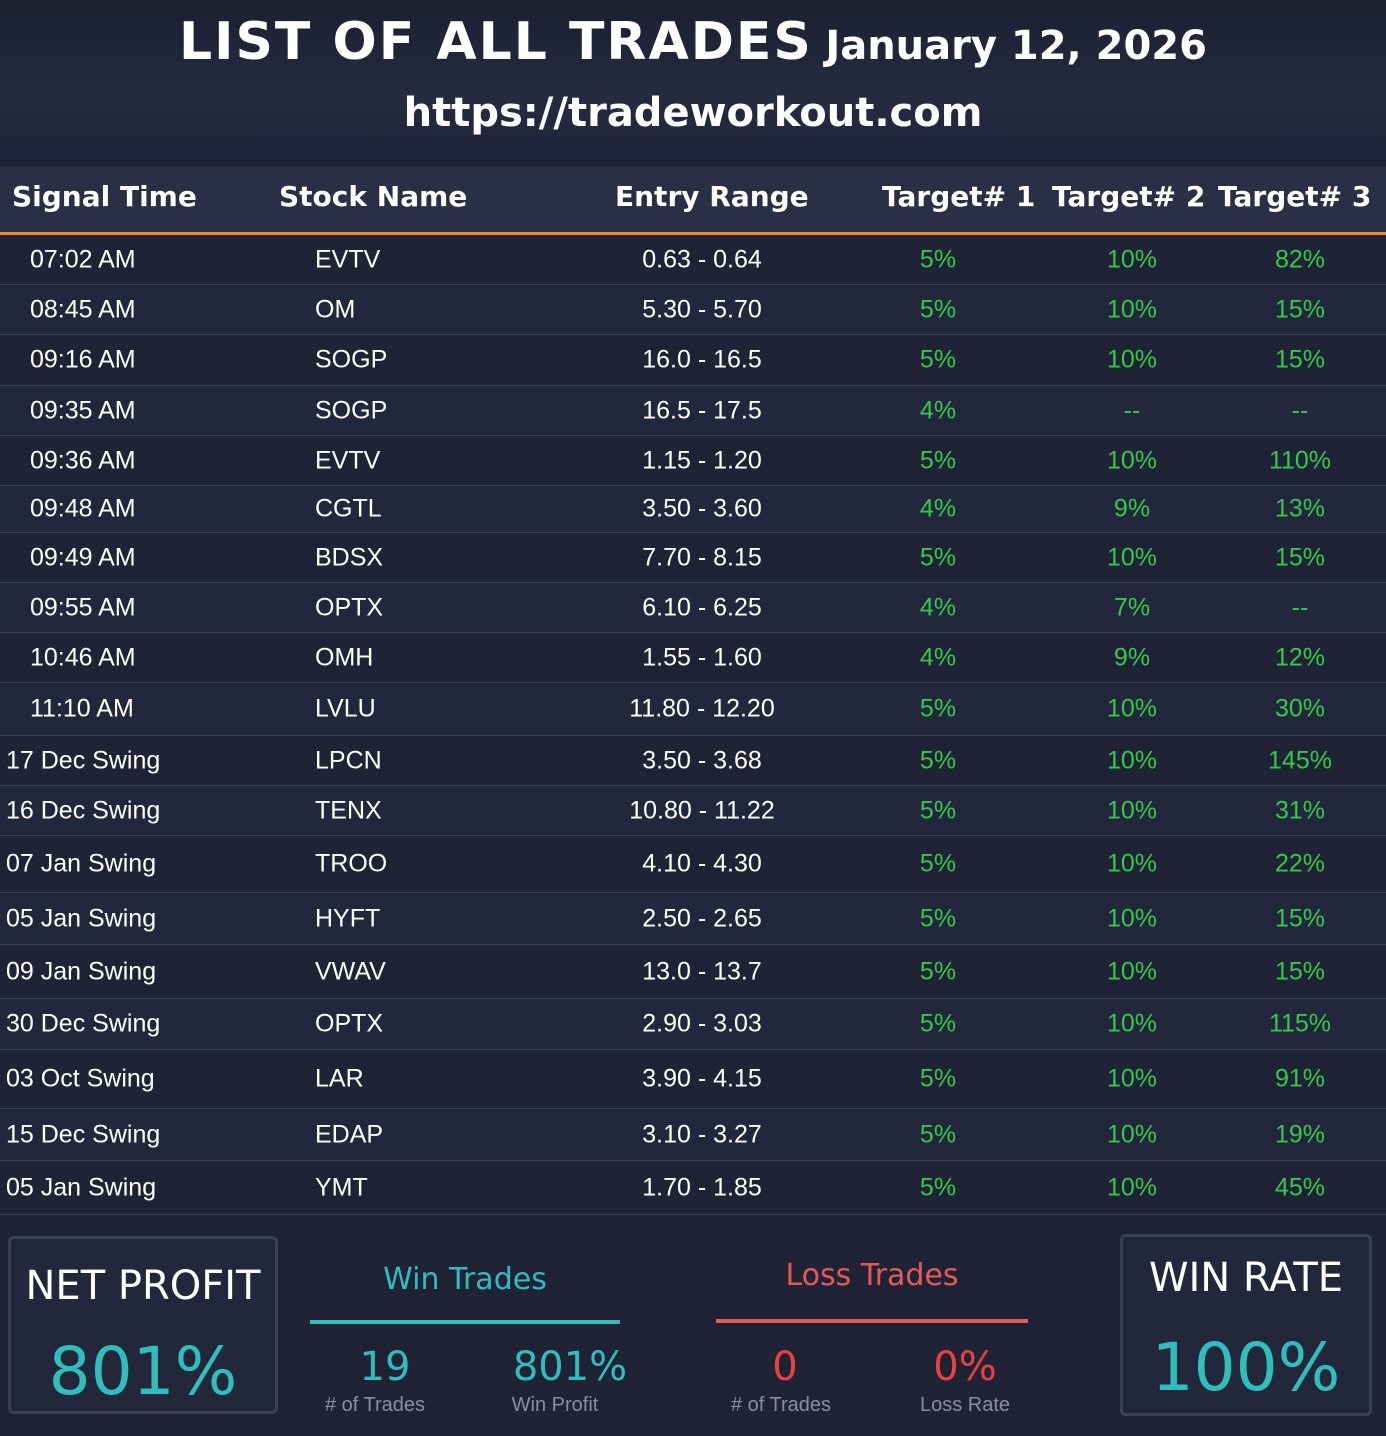 This screenshot has height=1436, width=1386. I want to click on title-line: LIST OF ALL TRADES January 12, 2026, so click(693, 42).